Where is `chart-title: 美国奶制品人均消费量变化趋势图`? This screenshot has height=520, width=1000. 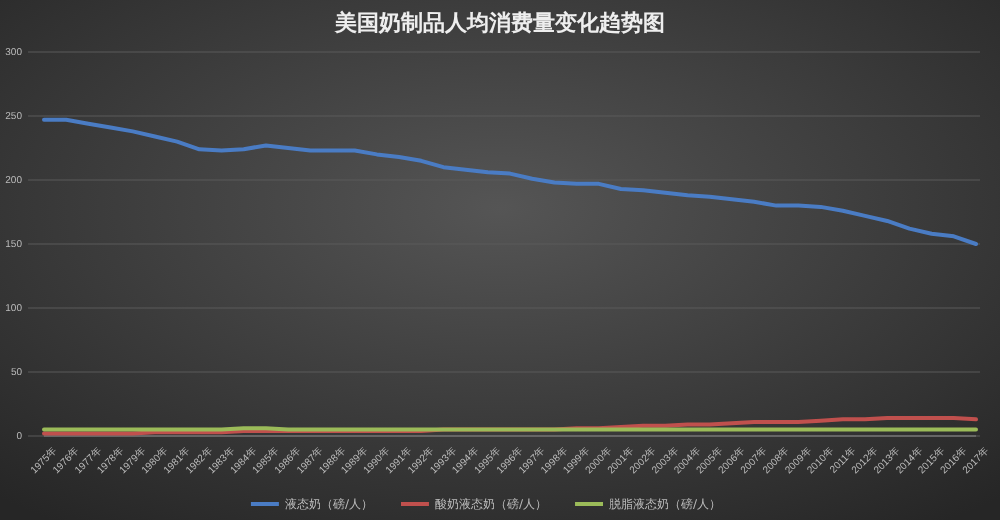 chart-title: 美国奶制品人均消费量变化趋势图 is located at coordinates (499, 23).